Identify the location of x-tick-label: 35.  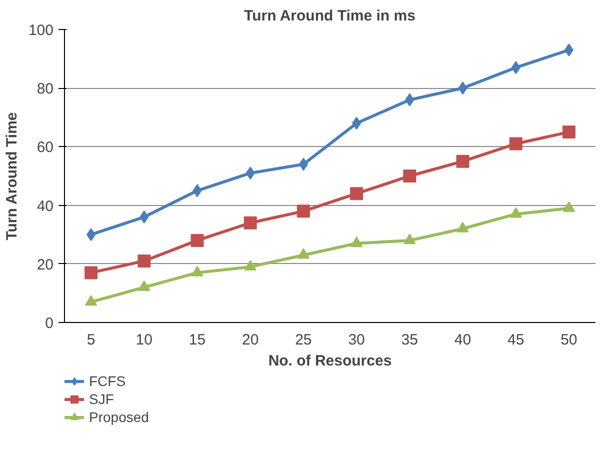
(409, 340).